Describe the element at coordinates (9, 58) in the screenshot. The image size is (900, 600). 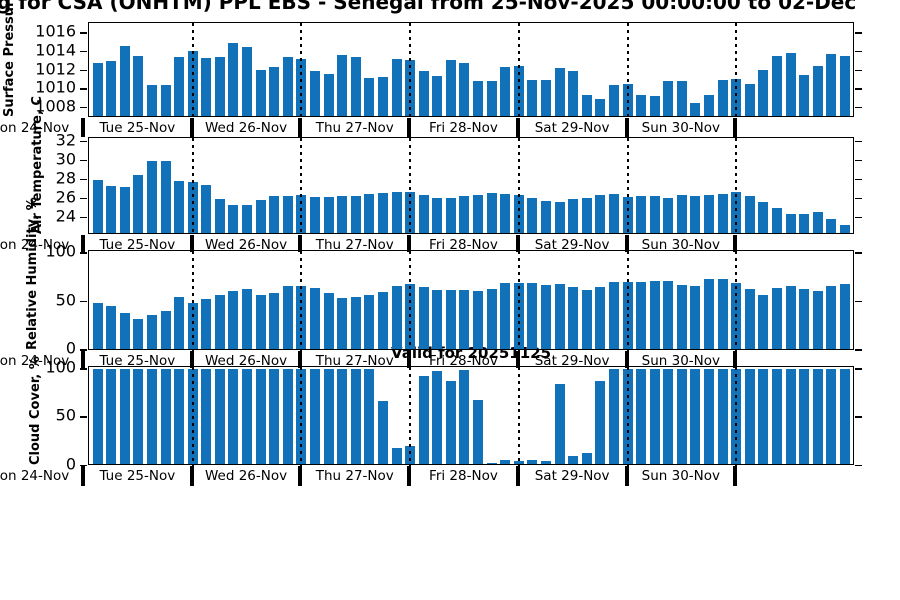
I see `y-axis-label: Surface Pressure, mb` at that location.